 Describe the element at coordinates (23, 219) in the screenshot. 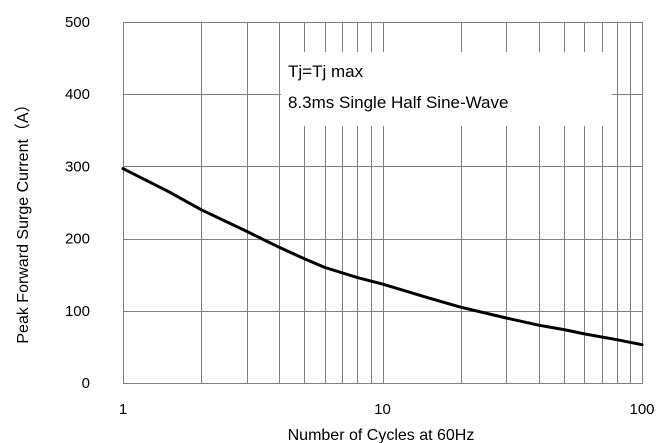

I see `y-axis-title: Peak Forward Surge Current（A）` at that location.